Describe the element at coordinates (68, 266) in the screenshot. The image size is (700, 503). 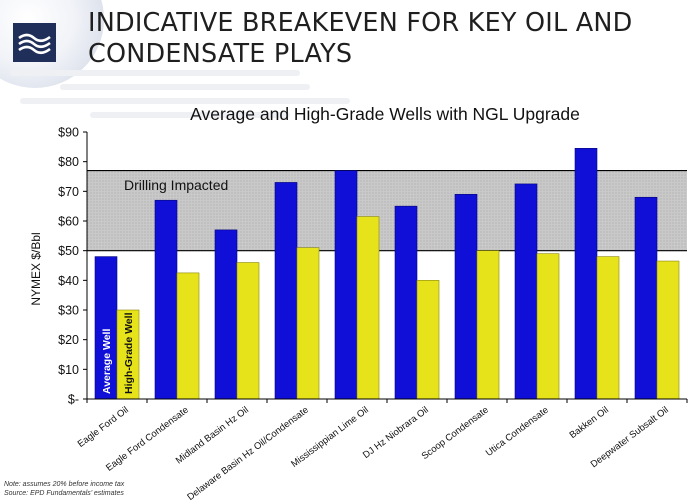
I see `y-tick-labels: $- $10 $20 $30 $40 $50 $60 $70 $80 $90` at that location.